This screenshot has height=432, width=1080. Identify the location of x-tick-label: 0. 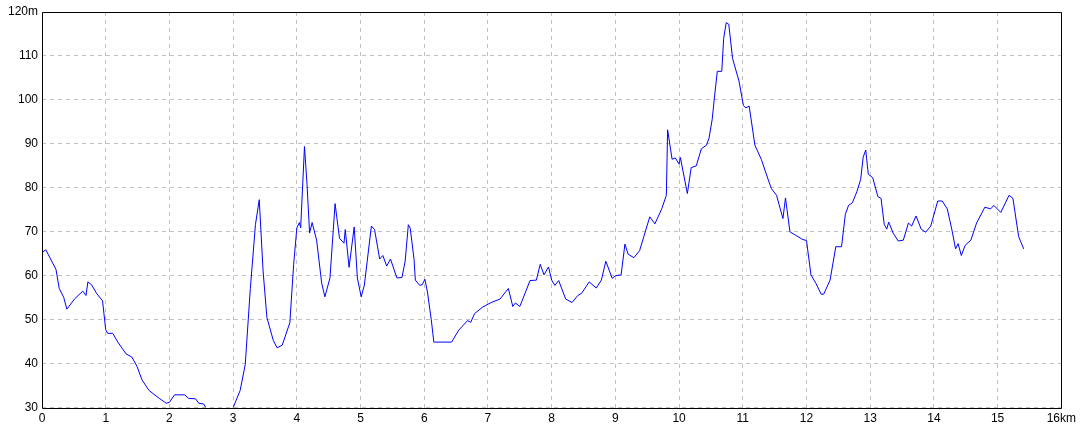
(42, 418).